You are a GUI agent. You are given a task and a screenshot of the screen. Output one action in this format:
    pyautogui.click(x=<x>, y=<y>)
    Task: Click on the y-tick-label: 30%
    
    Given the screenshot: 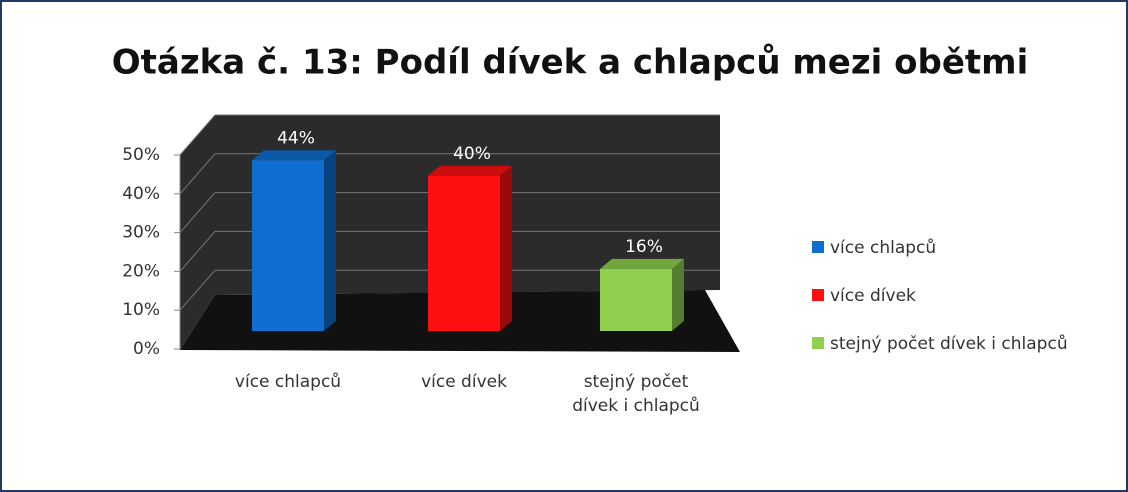 What is the action you would take?
    pyautogui.click(x=141, y=233)
    